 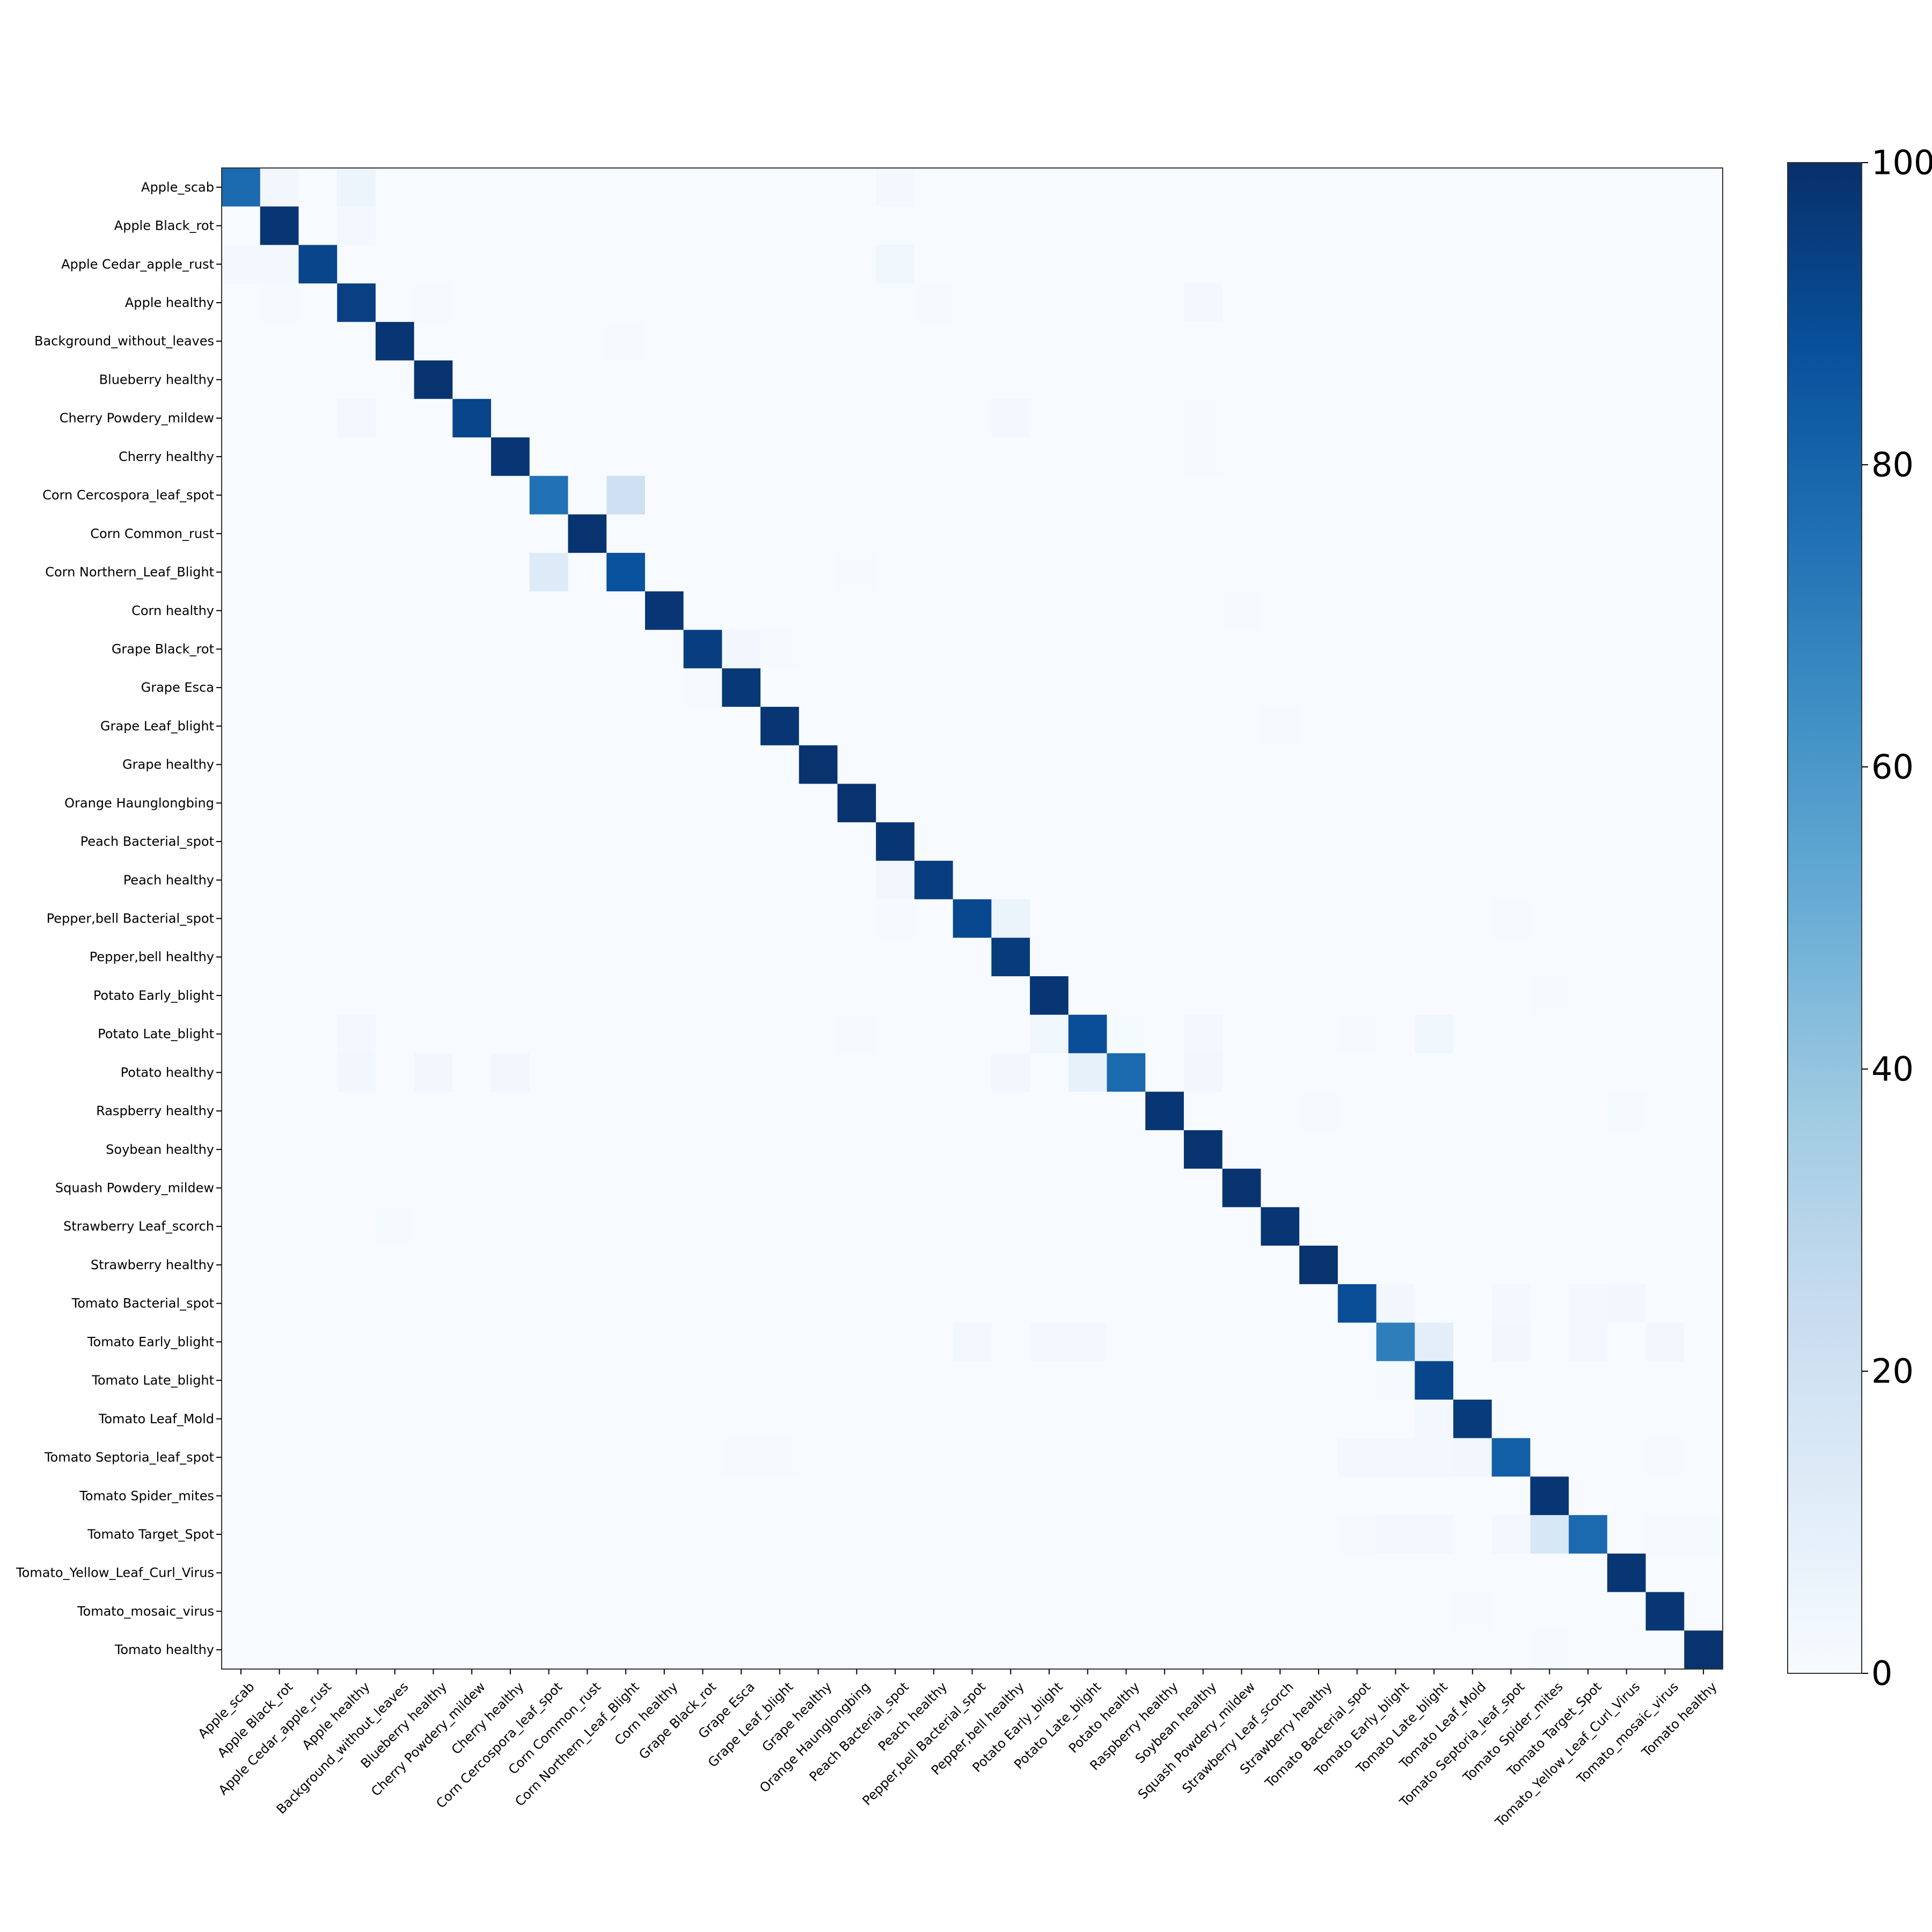 What do you see at coordinates (137, 264) in the screenshot?
I see `y-tick-label: Apple Cedar_apple_rust` at bounding box center [137, 264].